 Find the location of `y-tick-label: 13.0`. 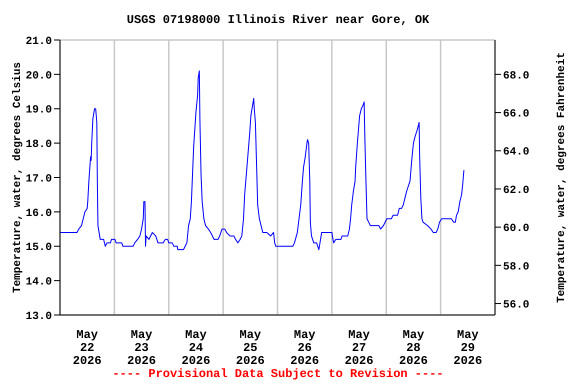

y-tick-label: 13.0 is located at coordinates (39, 316).